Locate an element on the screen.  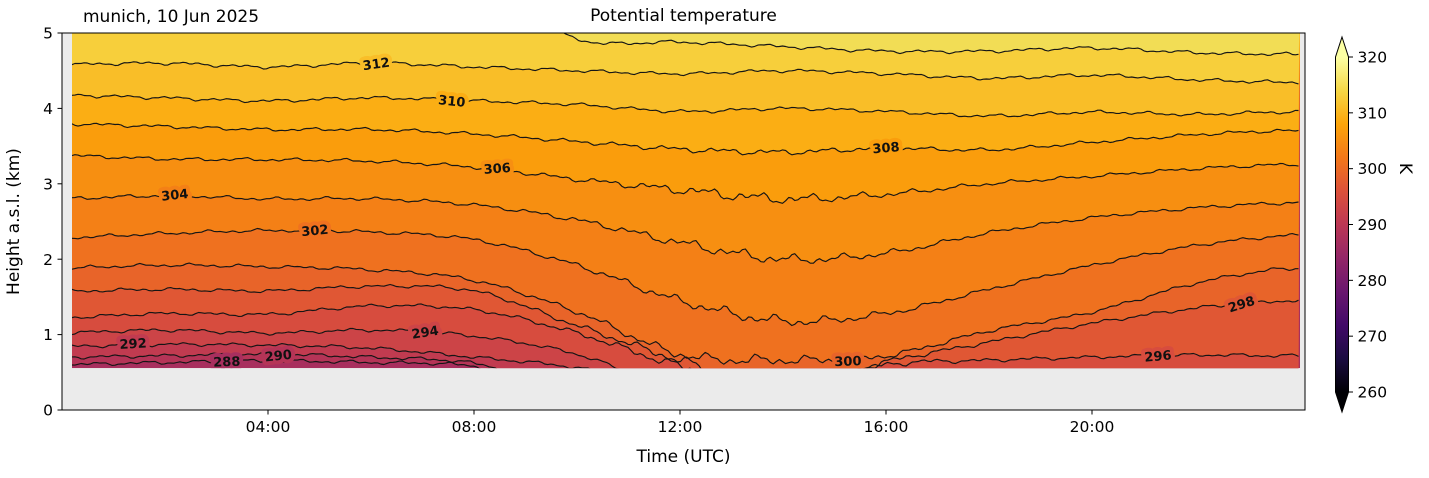
y-tick-label: 2 is located at coordinates (48, 260).